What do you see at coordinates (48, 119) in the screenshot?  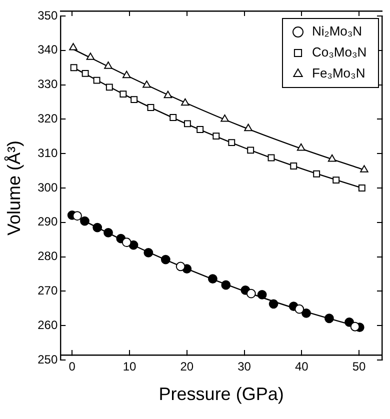 I see `y-tick-label: 320` at bounding box center [48, 119].